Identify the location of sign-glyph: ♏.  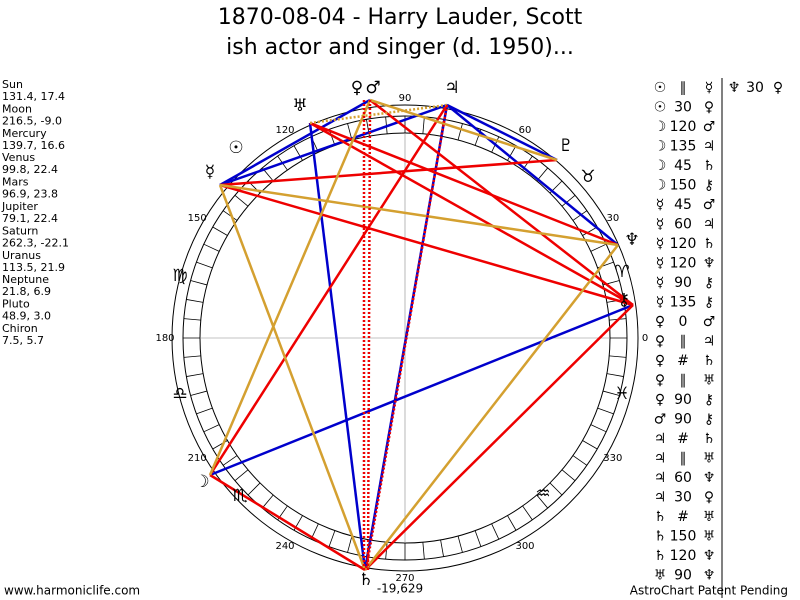
(239, 496).